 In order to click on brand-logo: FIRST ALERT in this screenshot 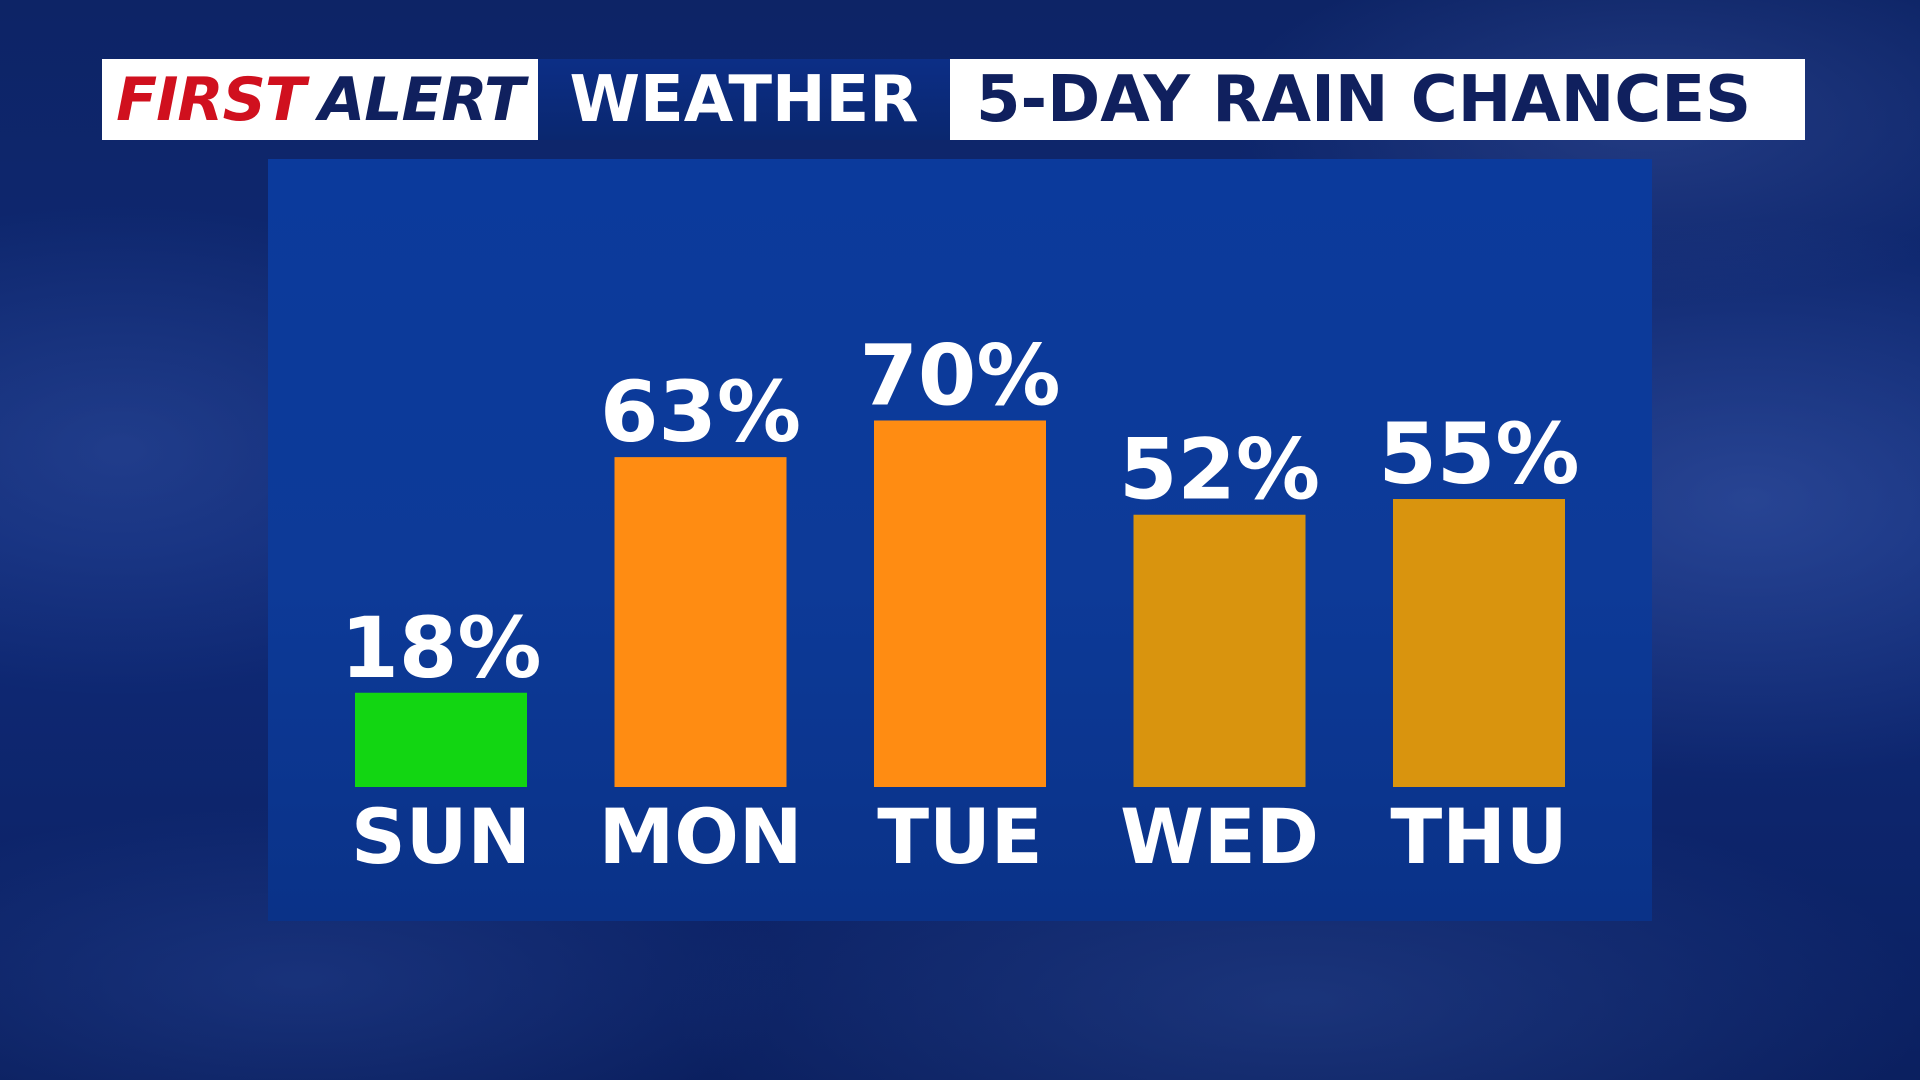, I will do `click(320, 99)`.